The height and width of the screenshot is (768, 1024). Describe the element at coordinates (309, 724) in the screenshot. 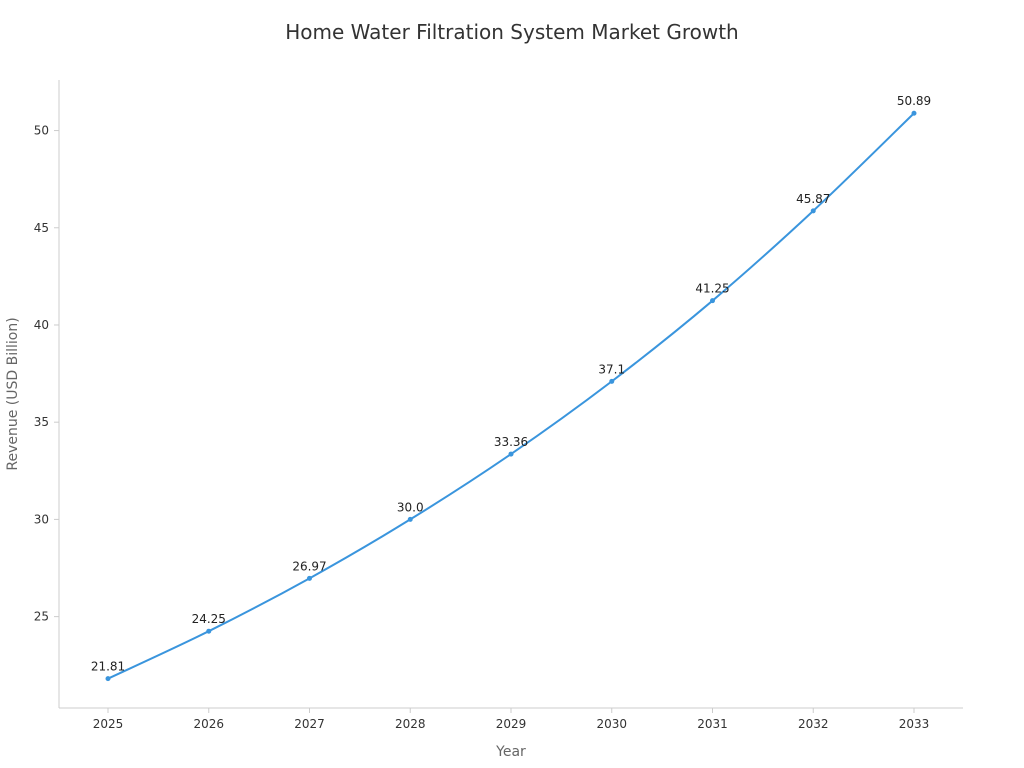

I see `x-tick-label: 2027` at that location.